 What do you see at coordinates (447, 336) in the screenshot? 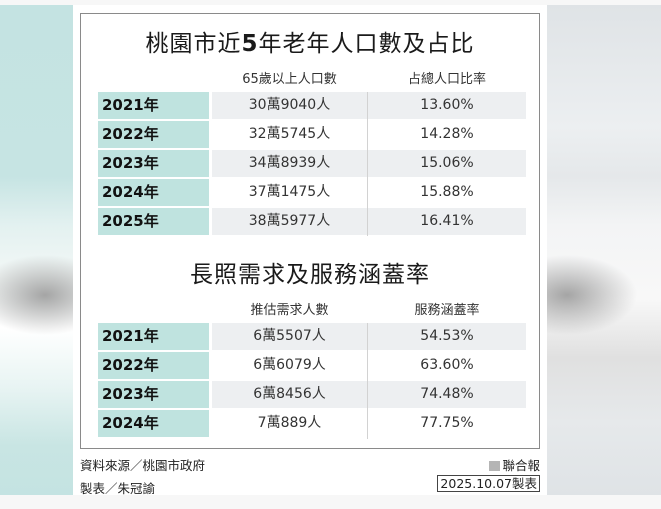
I see `coverage-cell: 54.53%` at bounding box center [447, 336].